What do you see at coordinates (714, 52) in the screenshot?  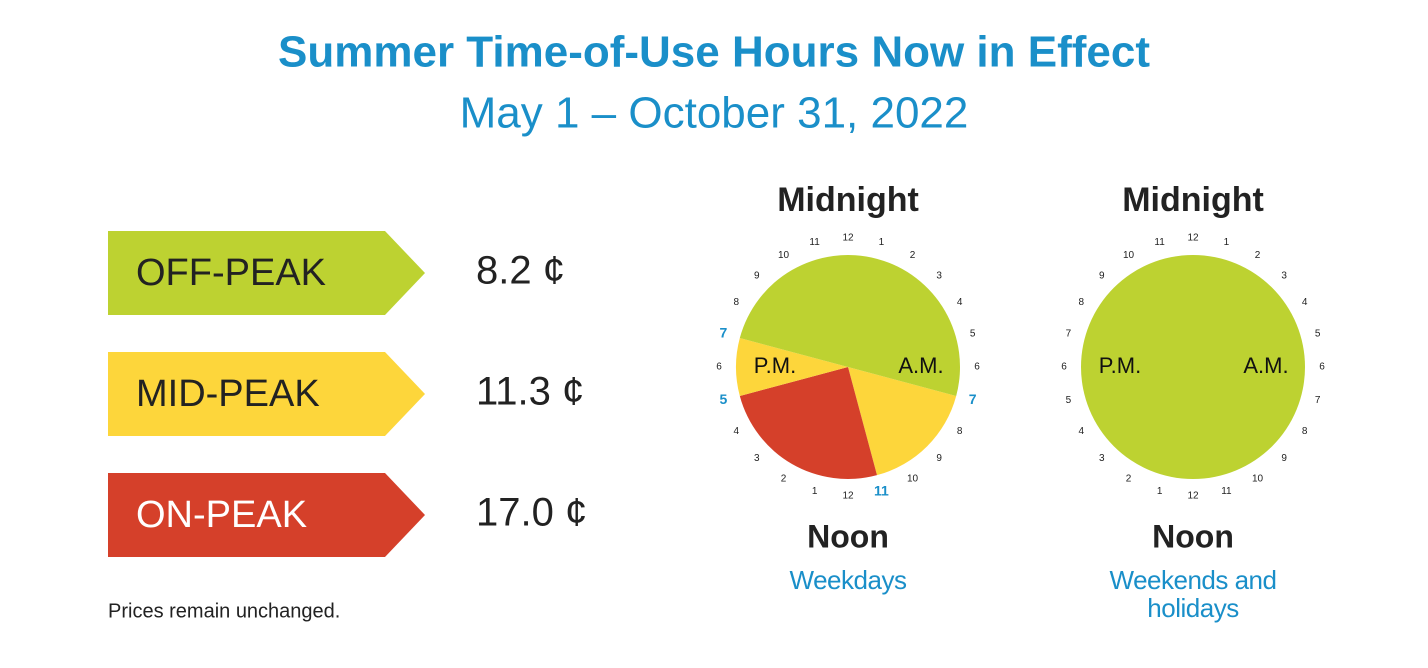 I see `title: Summer Time-of-Use Hours Now in Effect` at bounding box center [714, 52].